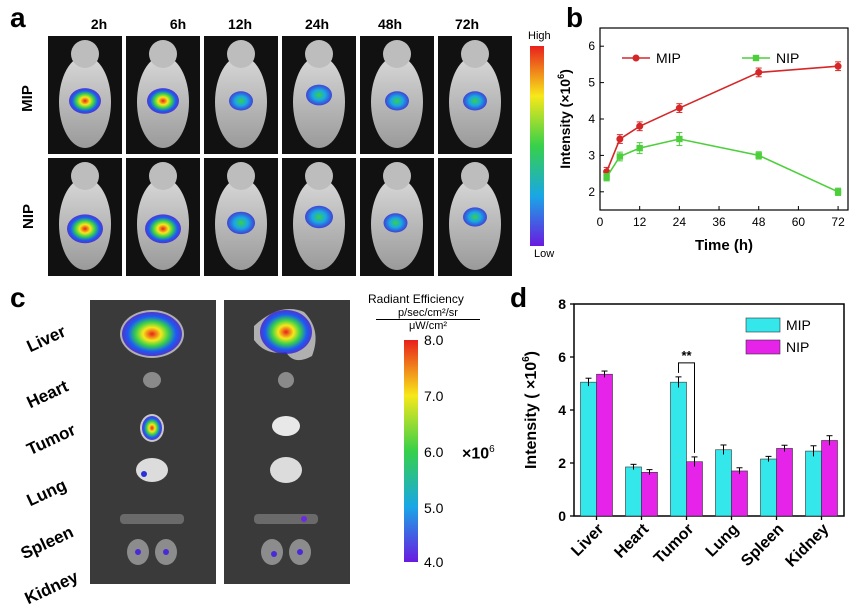 This screenshot has width=866, height=609. I want to click on row-label-nip: NIP, so click(29, 216).